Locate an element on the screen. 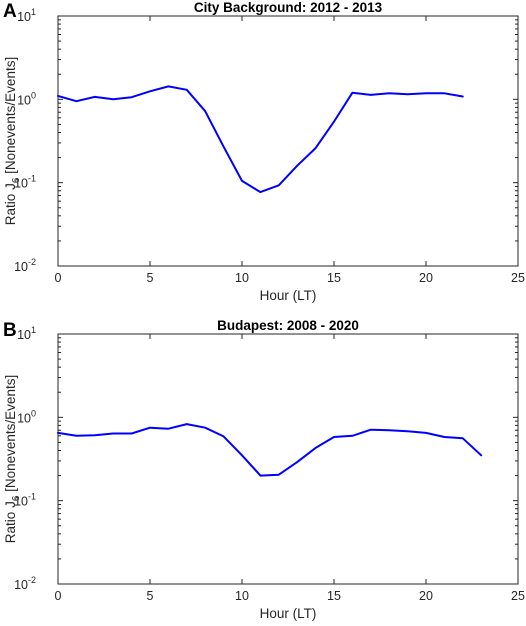 This screenshot has height=626, width=526. chart-title: Budapest: 2008 - 2020 is located at coordinates (288, 325).